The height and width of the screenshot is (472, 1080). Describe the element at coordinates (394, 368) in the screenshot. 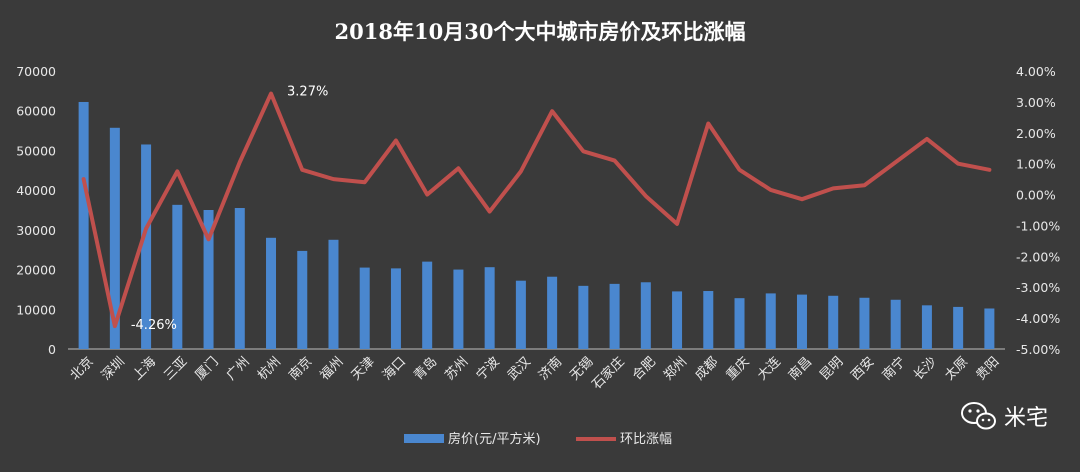

I see `x-tick-label: 海口` at that location.